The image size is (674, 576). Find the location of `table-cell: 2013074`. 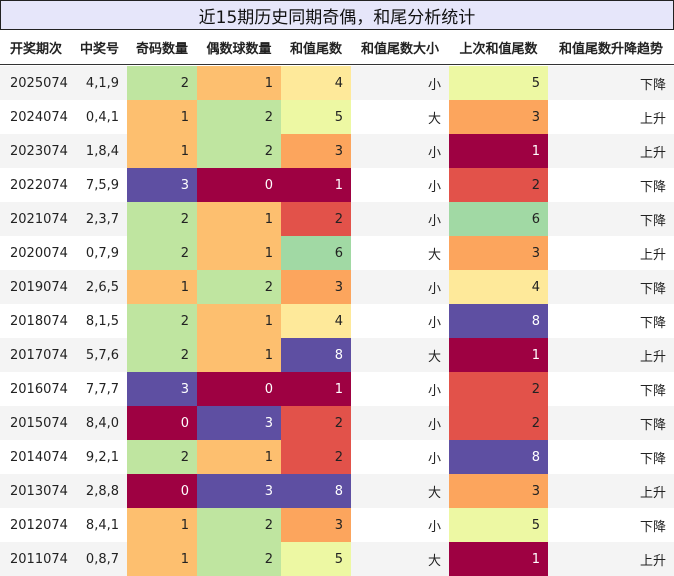

table-cell: 2013074 is located at coordinates (39, 491).